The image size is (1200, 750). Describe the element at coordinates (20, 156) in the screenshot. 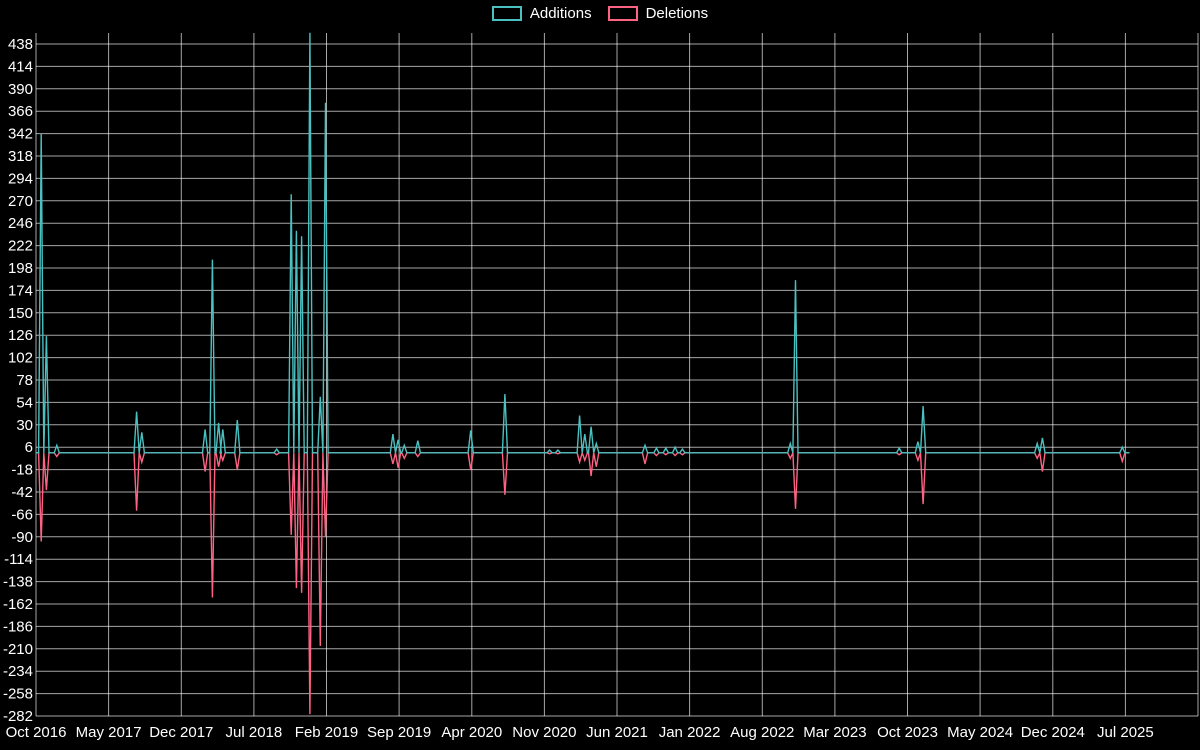

I see `svg-text: 318` at that location.